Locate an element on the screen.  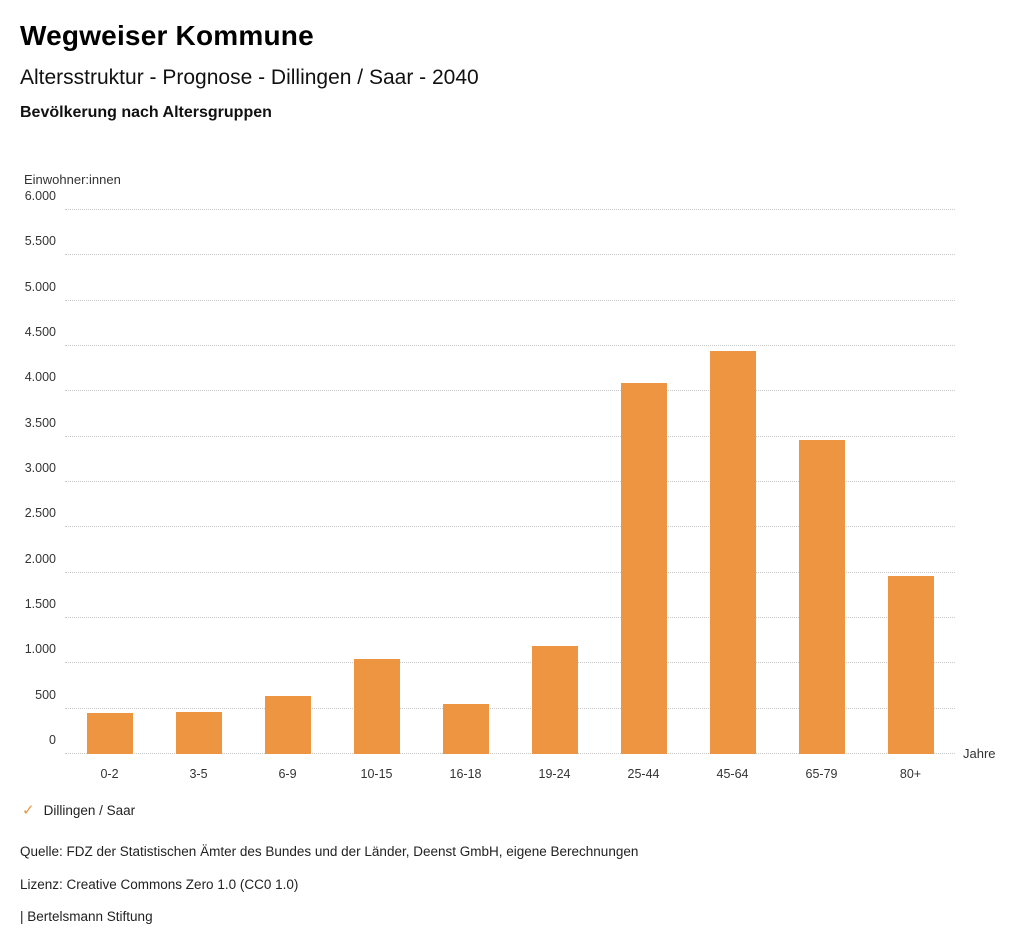
app-title: Wegweiser Kommune is located at coordinates (167, 35).